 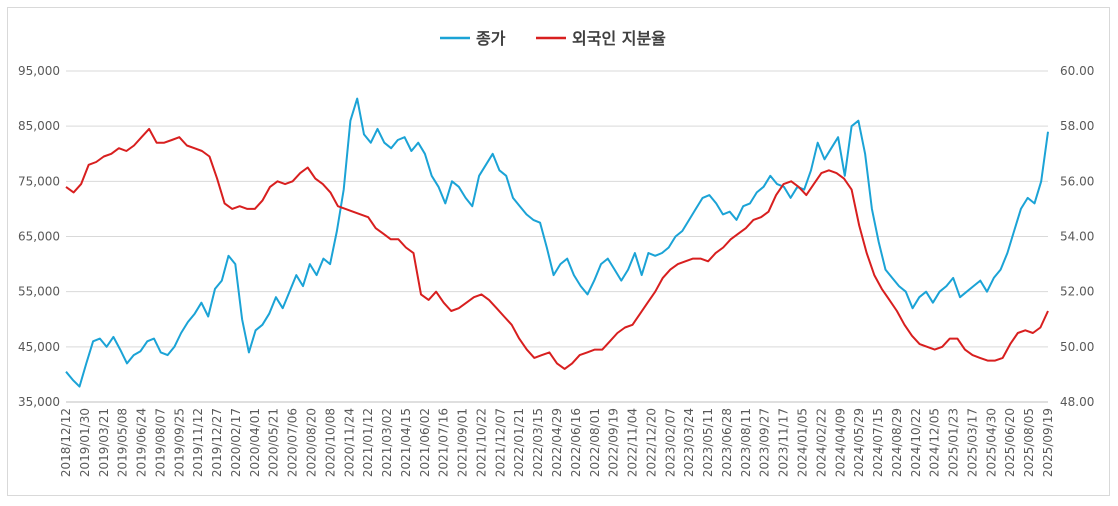 I want to click on y-right-tick-label: 48.00, so click(x=1077, y=402).